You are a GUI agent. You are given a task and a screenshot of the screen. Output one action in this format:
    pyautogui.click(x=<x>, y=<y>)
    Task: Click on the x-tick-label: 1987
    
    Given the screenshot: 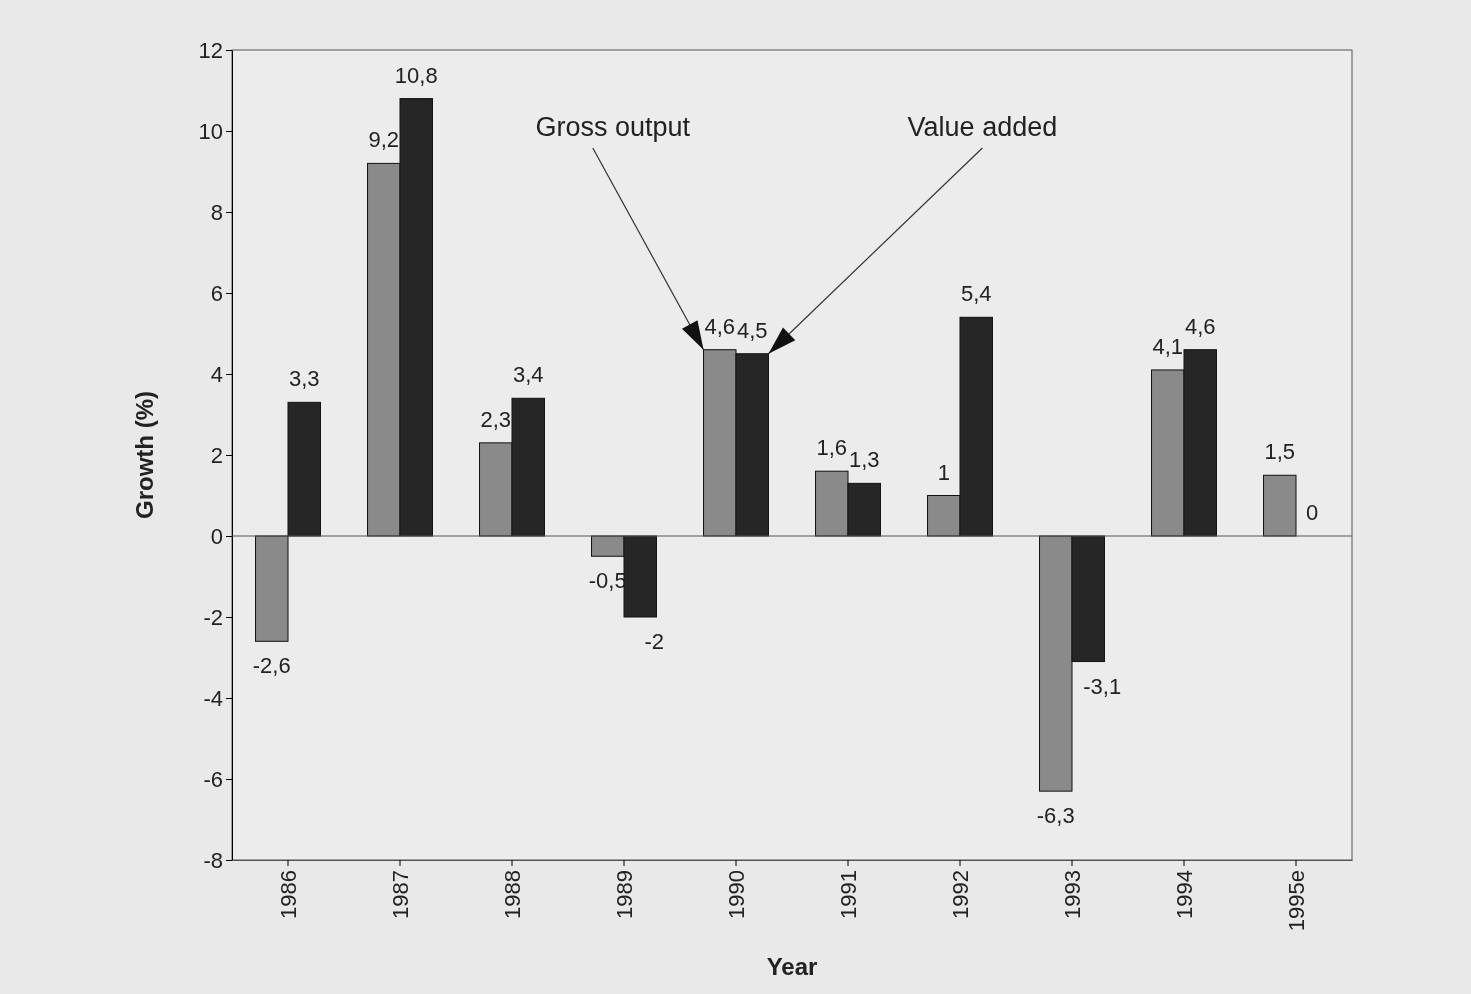 What is the action you would take?
    pyautogui.click(x=400, y=894)
    